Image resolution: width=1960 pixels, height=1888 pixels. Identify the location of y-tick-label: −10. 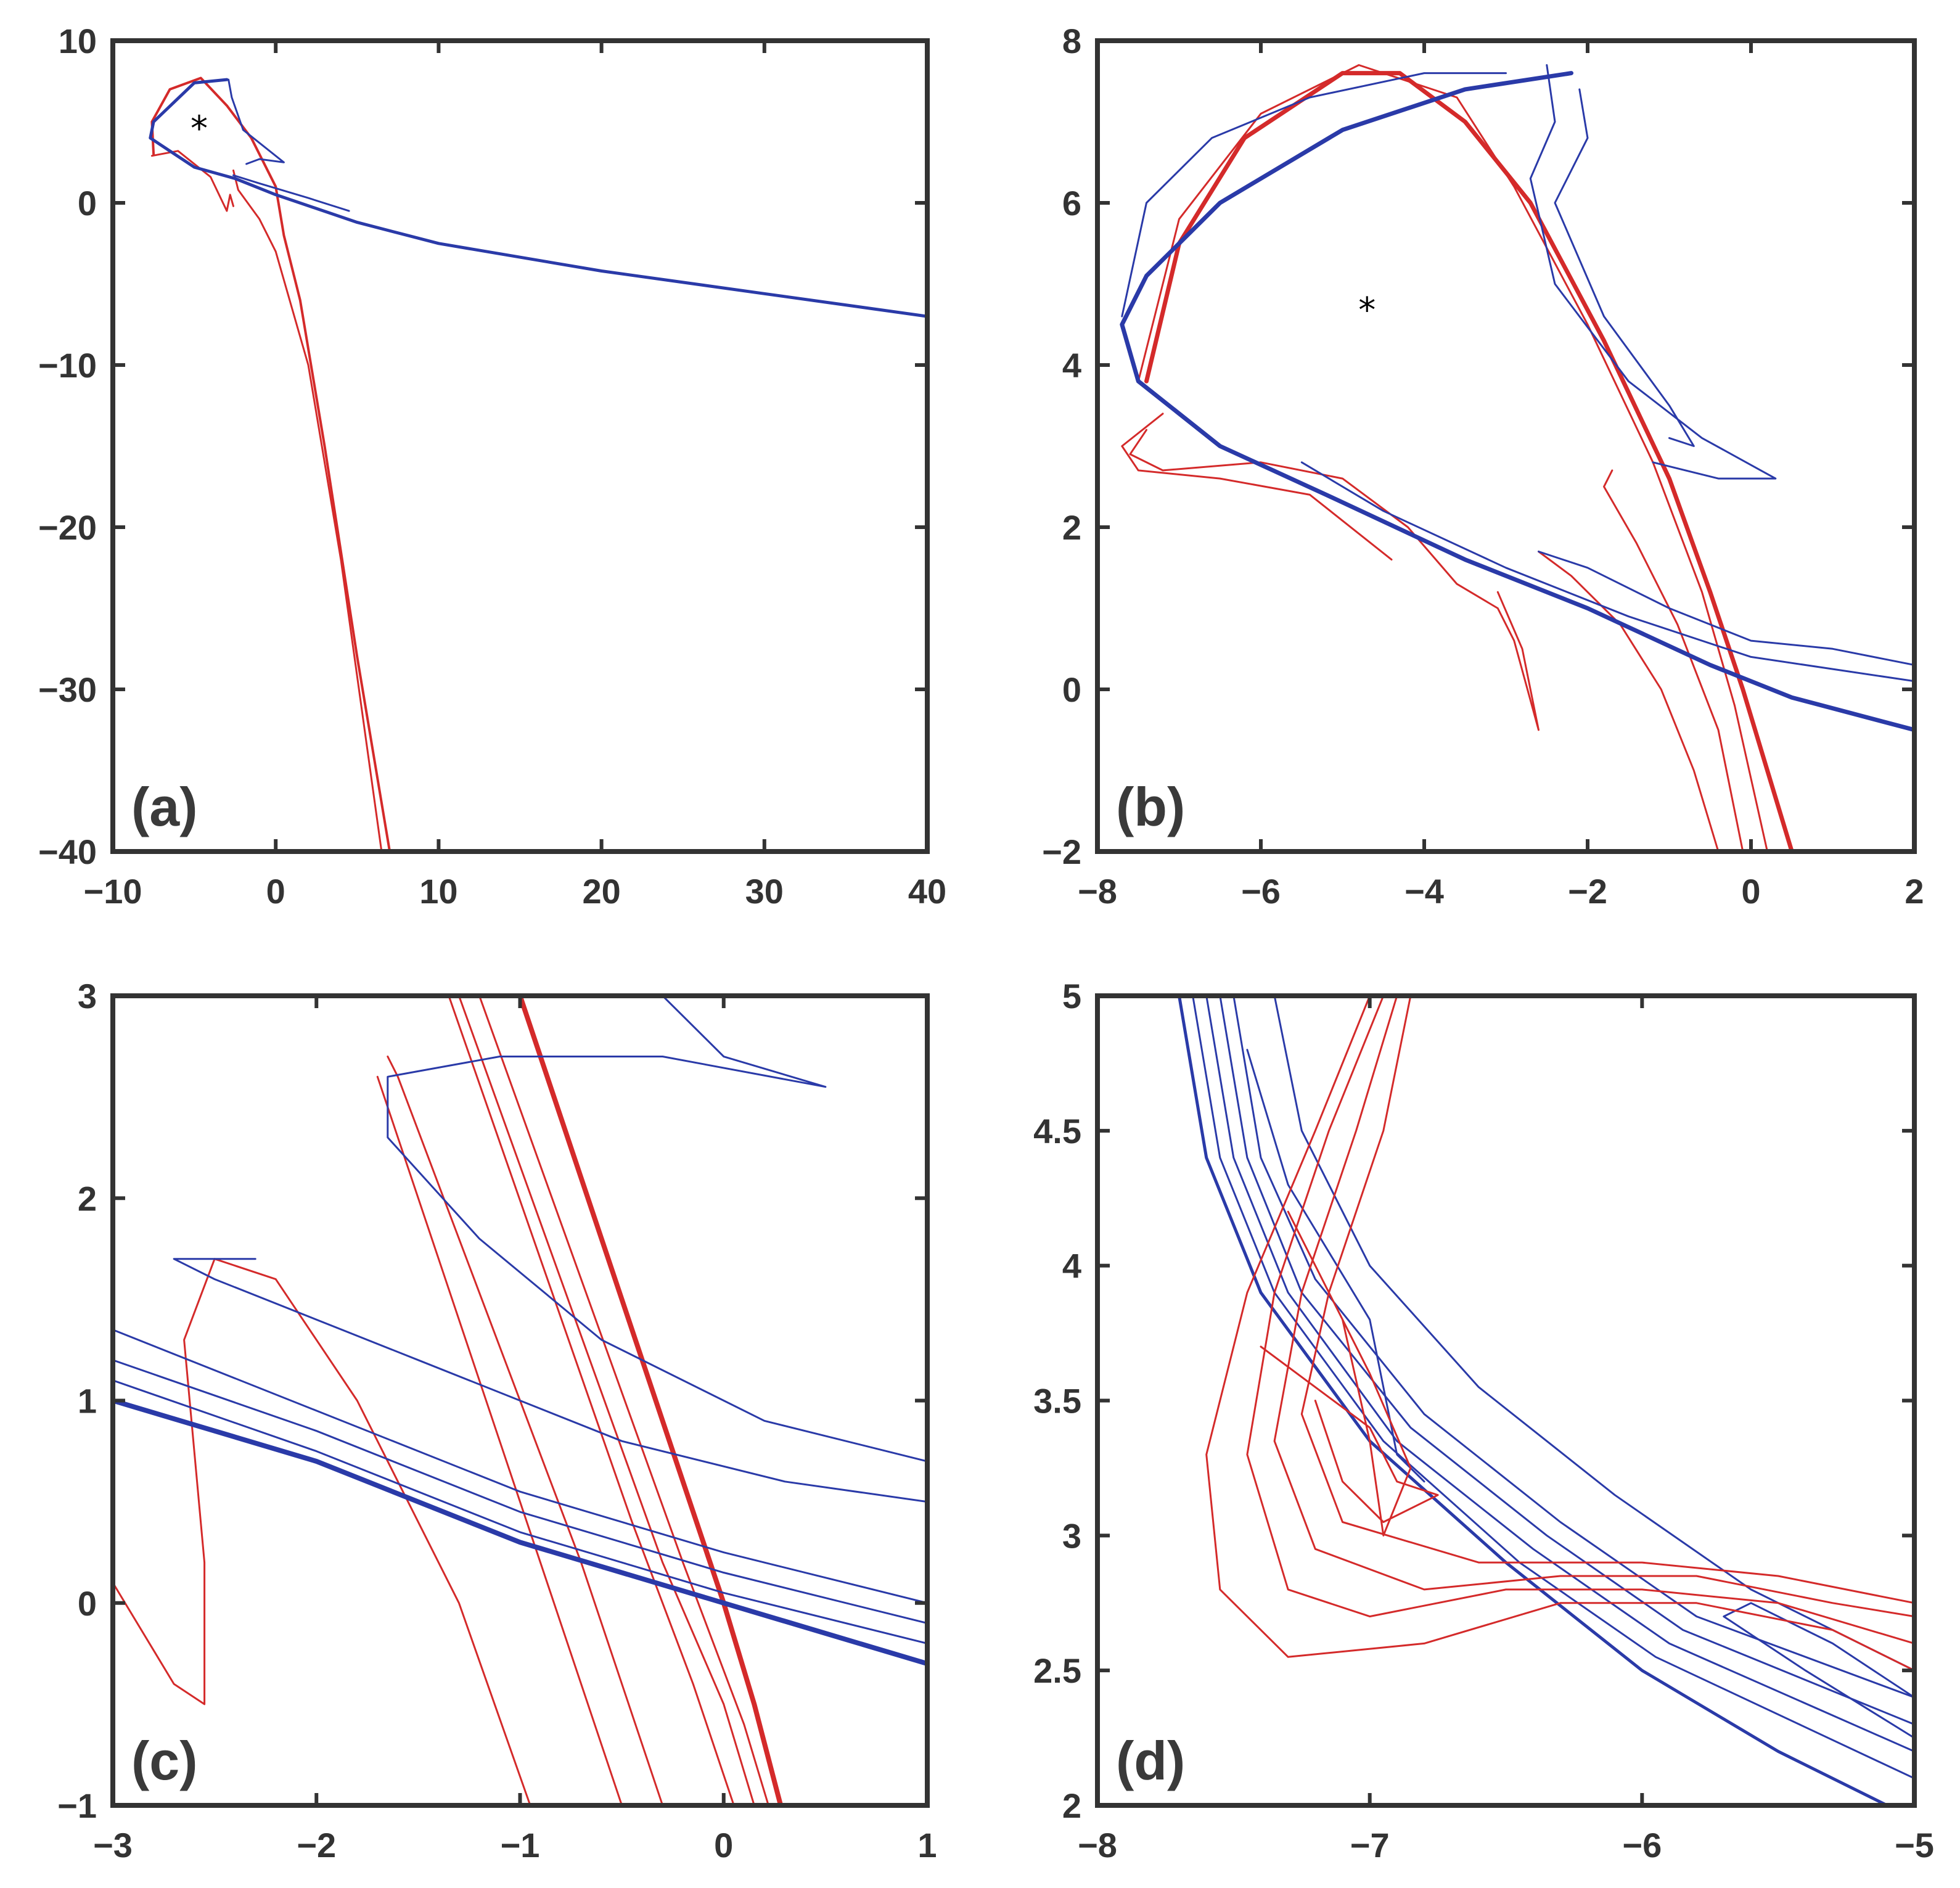
(67, 366).